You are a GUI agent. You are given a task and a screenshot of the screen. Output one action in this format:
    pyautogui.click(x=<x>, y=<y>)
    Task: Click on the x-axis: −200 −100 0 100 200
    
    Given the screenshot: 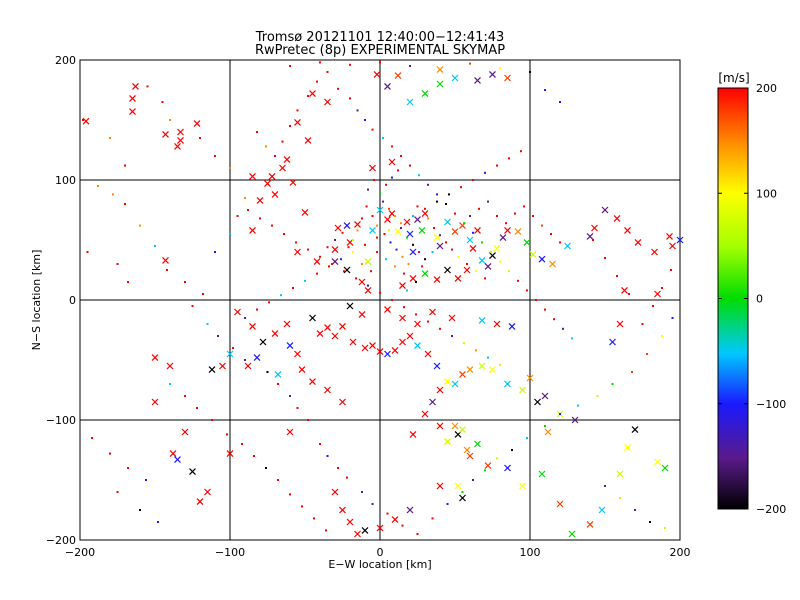 What is the action you would take?
    pyautogui.click(x=378, y=552)
    